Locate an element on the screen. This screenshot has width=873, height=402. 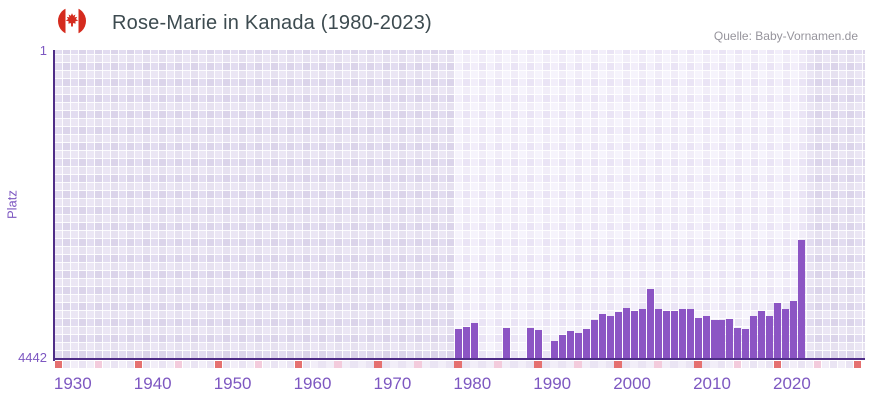
timeline-cell-1979 is located at coordinates (450, 364).